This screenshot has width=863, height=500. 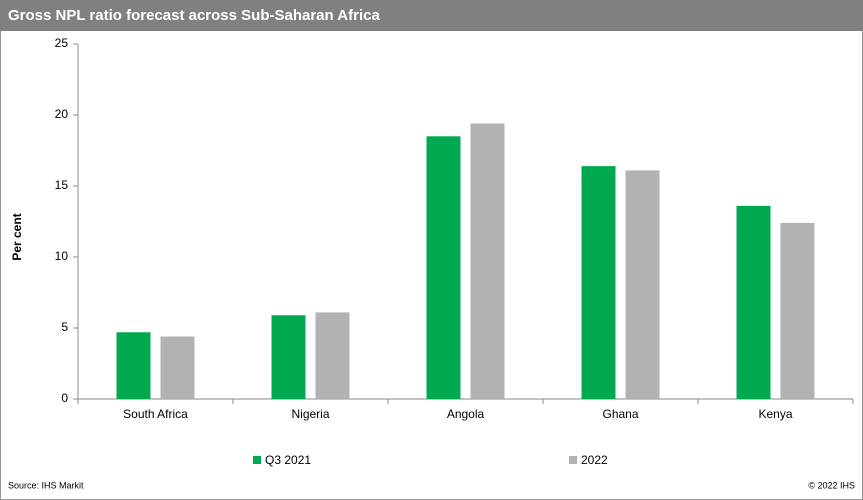 I want to click on x-tick-label: Kenya, so click(x=775, y=414).